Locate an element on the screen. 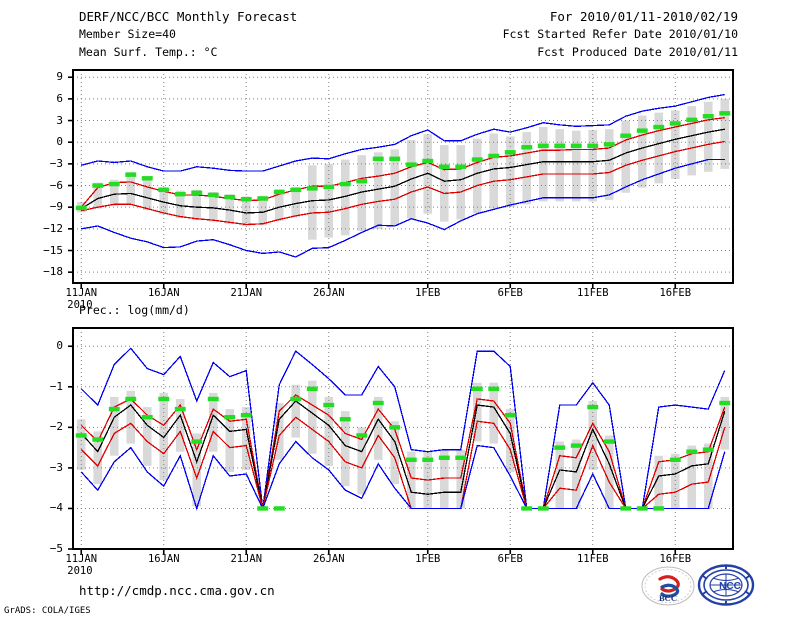 The height and width of the screenshot is (618, 800). bcc-logo: BCC is located at coordinates (668, 586).